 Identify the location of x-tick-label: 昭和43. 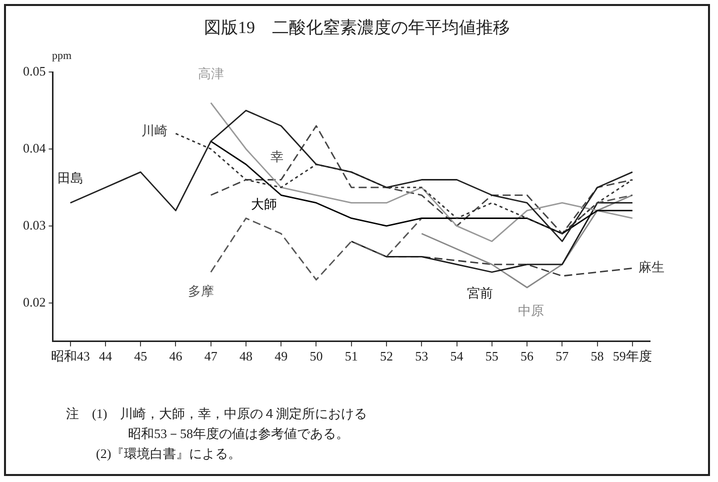
(70, 356).